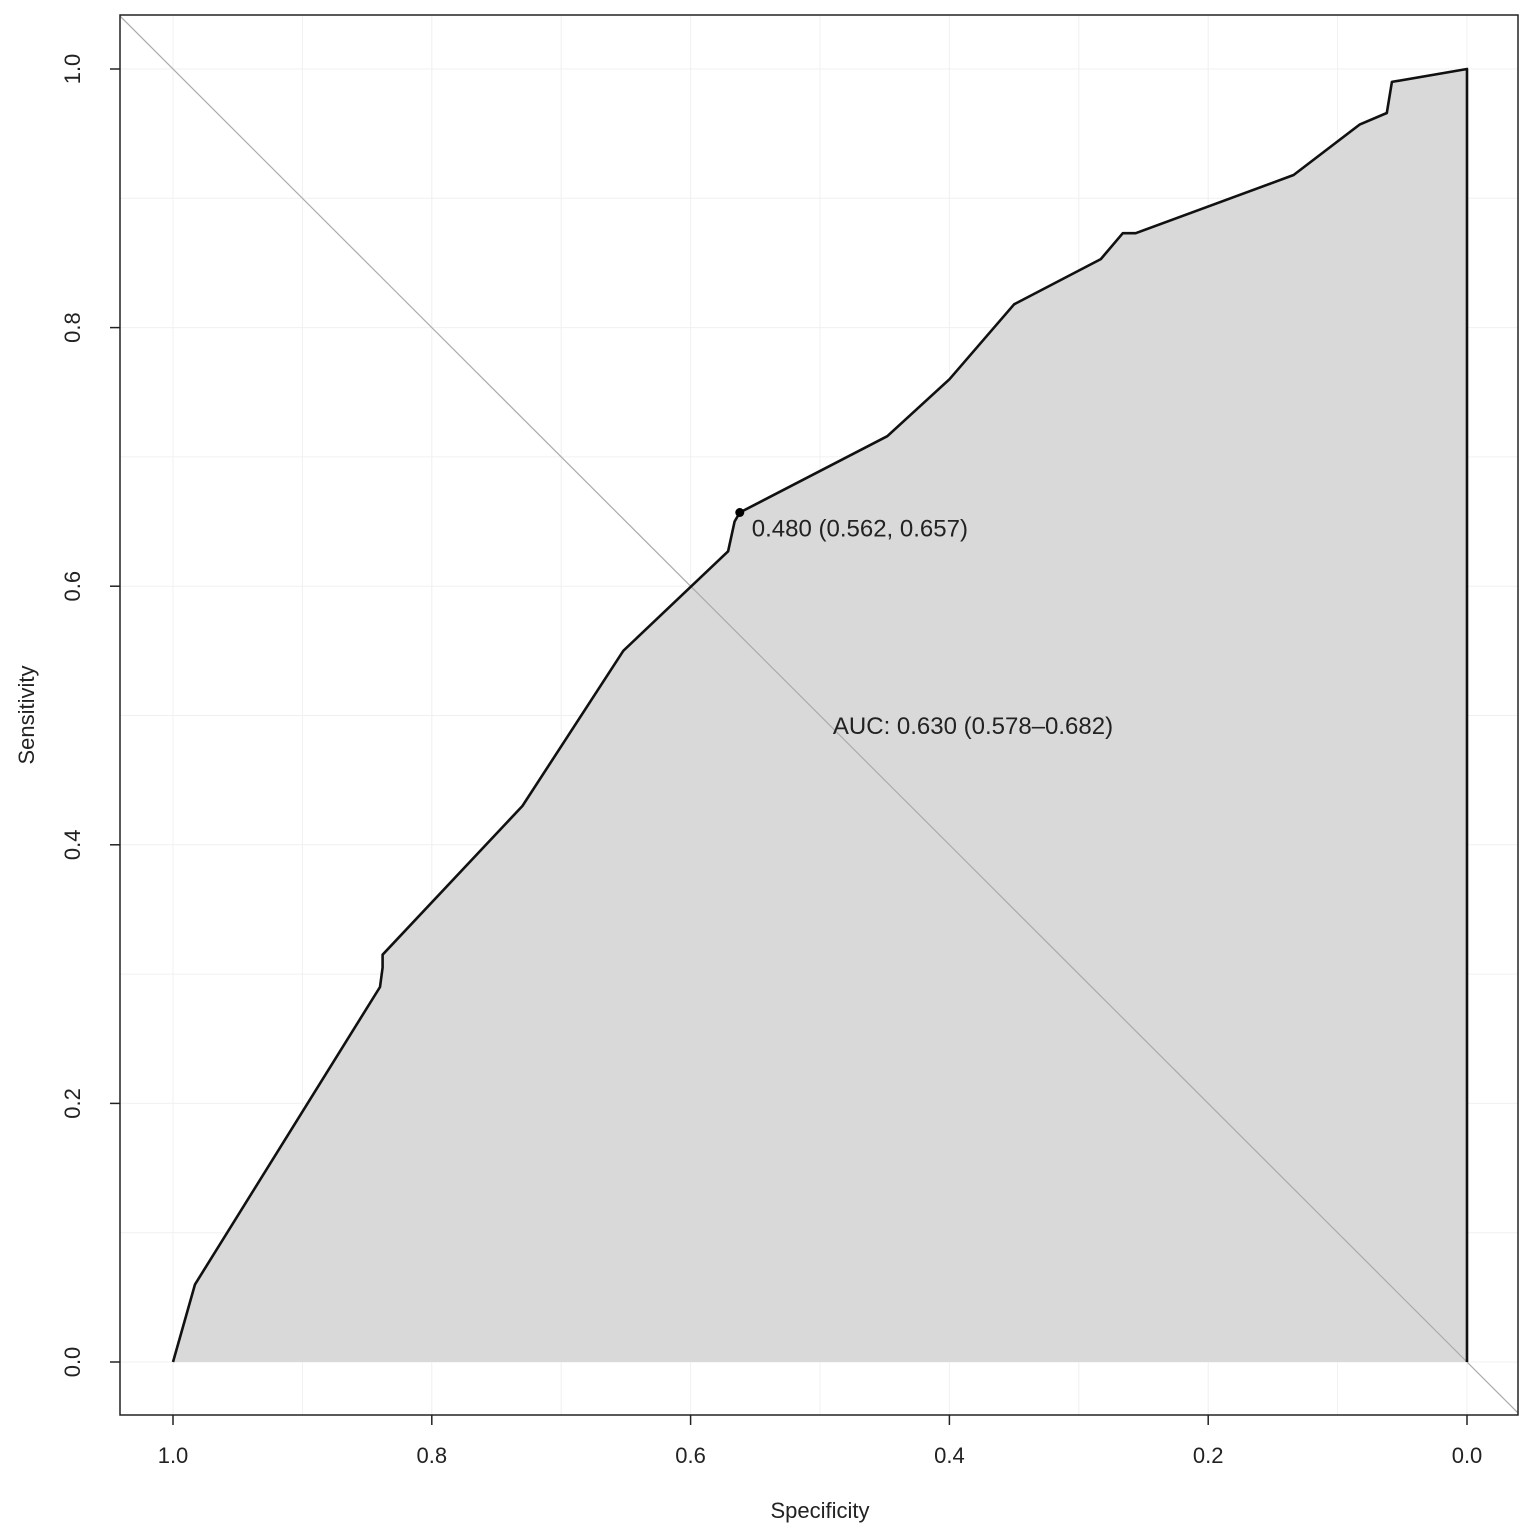 The width and height of the screenshot is (1536, 1540). Describe the element at coordinates (973, 726) in the screenshot. I see `auc-annotation: AUC: 0.630 (0.578–0.682)` at that location.